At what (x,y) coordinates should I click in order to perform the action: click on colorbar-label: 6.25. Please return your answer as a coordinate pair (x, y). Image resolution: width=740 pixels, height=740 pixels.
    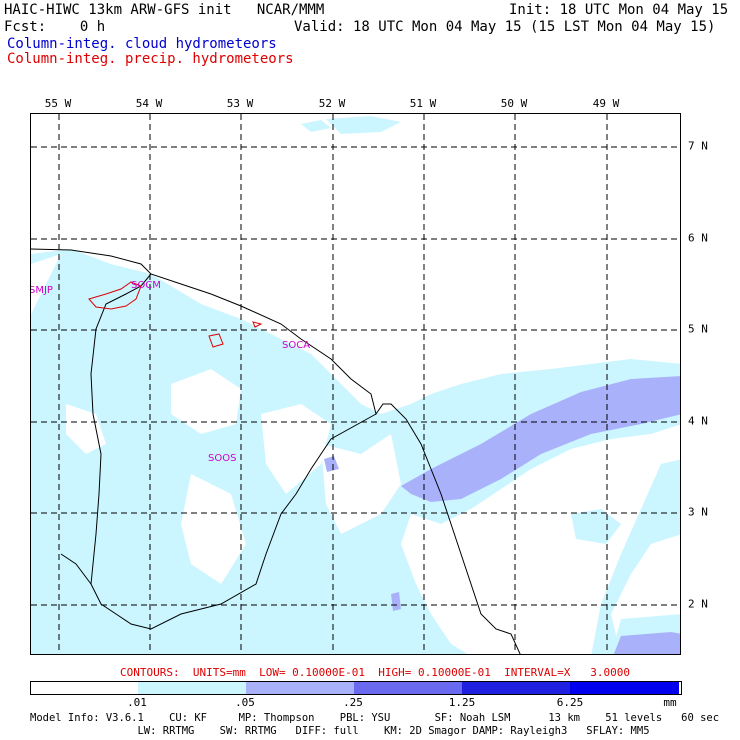
    Looking at the image, I should click on (570, 702).